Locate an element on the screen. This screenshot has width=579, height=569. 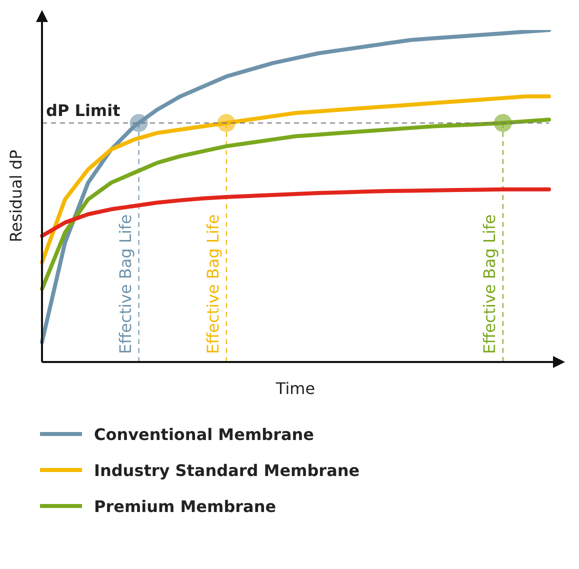
x-axis-title: Time is located at coordinates (295, 388).